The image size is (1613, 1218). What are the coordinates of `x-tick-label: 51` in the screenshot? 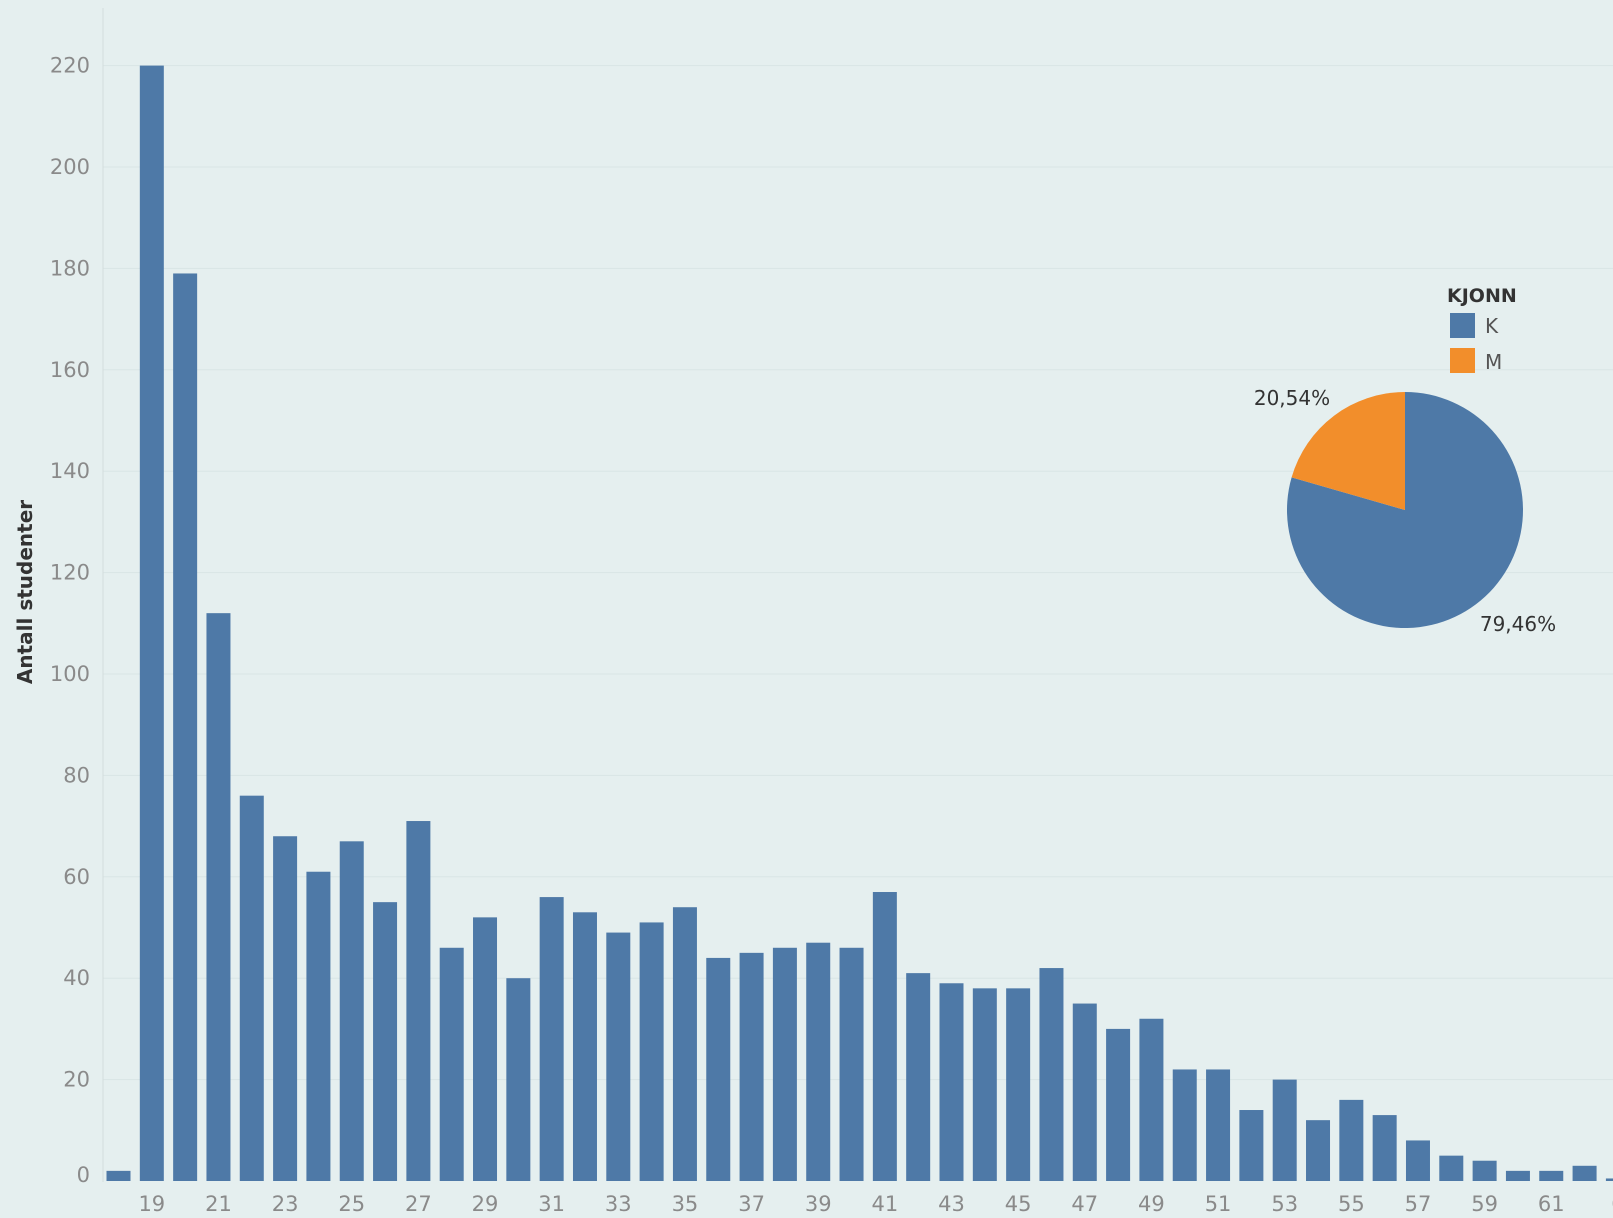 It's located at (1218, 1204).